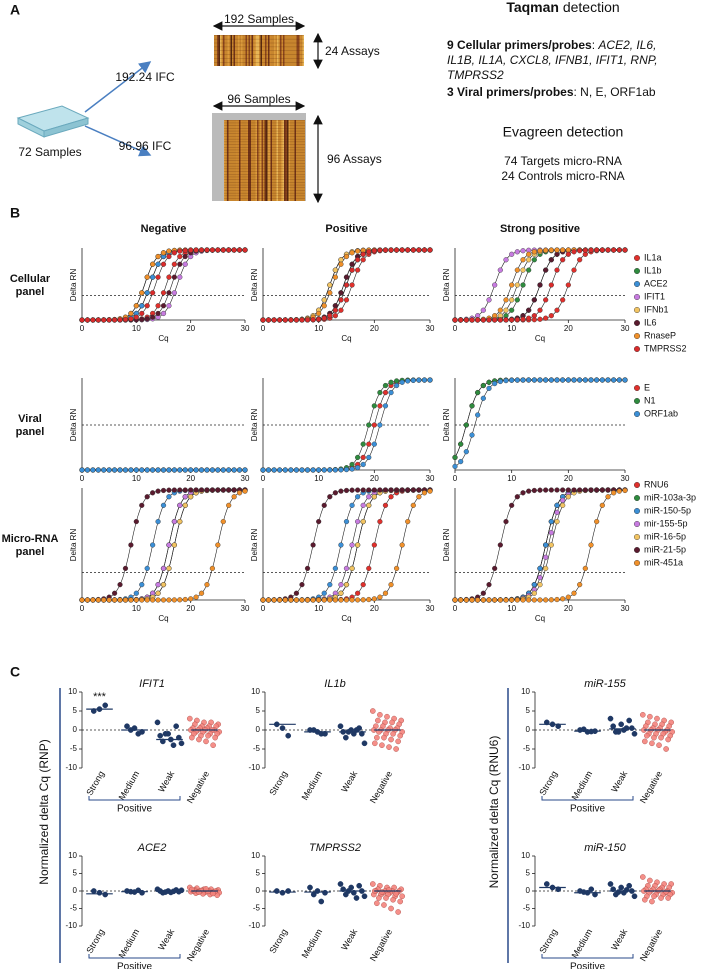 Image resolution: width=701 pixels, height=969 pixels. Describe the element at coordinates (145, 146) in the screenshot. I see `ifc-label: 96.96 IFC` at that location.